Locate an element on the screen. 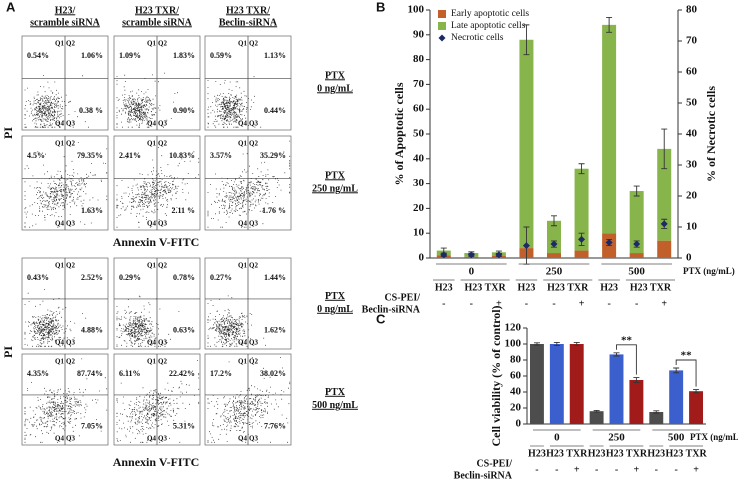 The height and width of the screenshot is (479, 738). quadrant-percent: 0.29% is located at coordinates (130, 277).